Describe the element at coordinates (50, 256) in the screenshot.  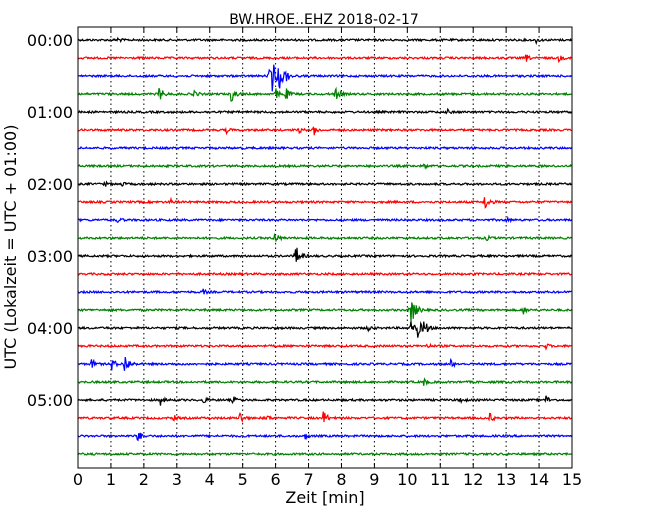
I see `y-tick-label: 03:00` at that location.